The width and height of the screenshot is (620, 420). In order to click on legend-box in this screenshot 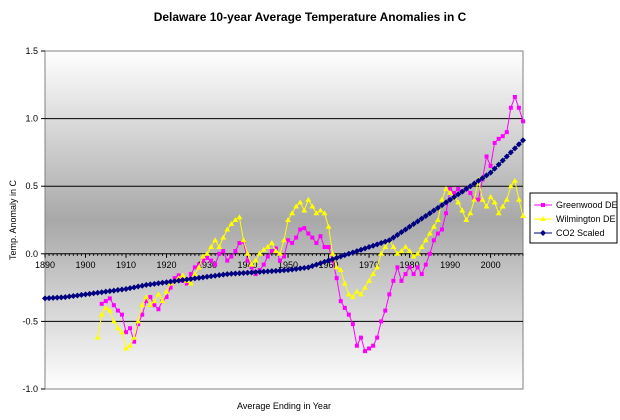, I will do `click(573, 218)`.